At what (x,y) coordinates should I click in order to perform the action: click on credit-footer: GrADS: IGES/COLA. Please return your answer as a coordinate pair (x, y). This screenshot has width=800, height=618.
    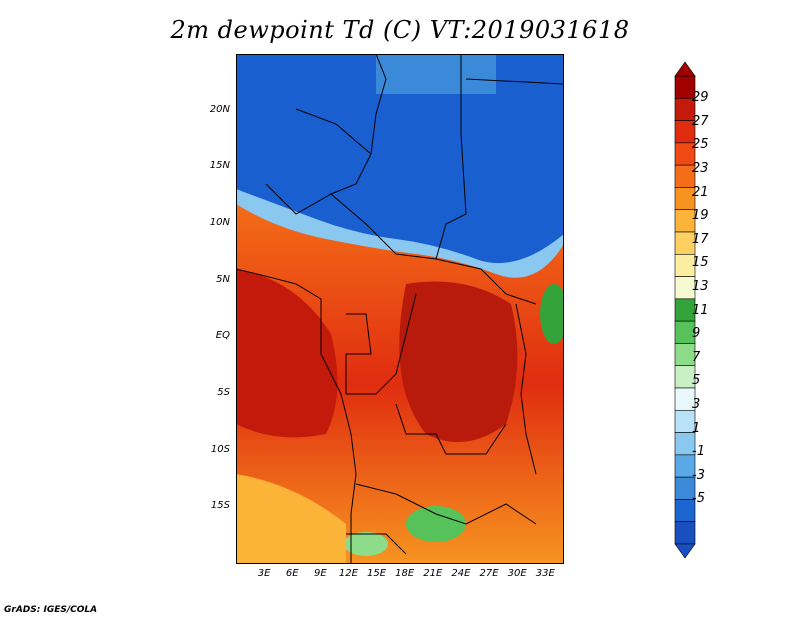
    Looking at the image, I should click on (51, 610).